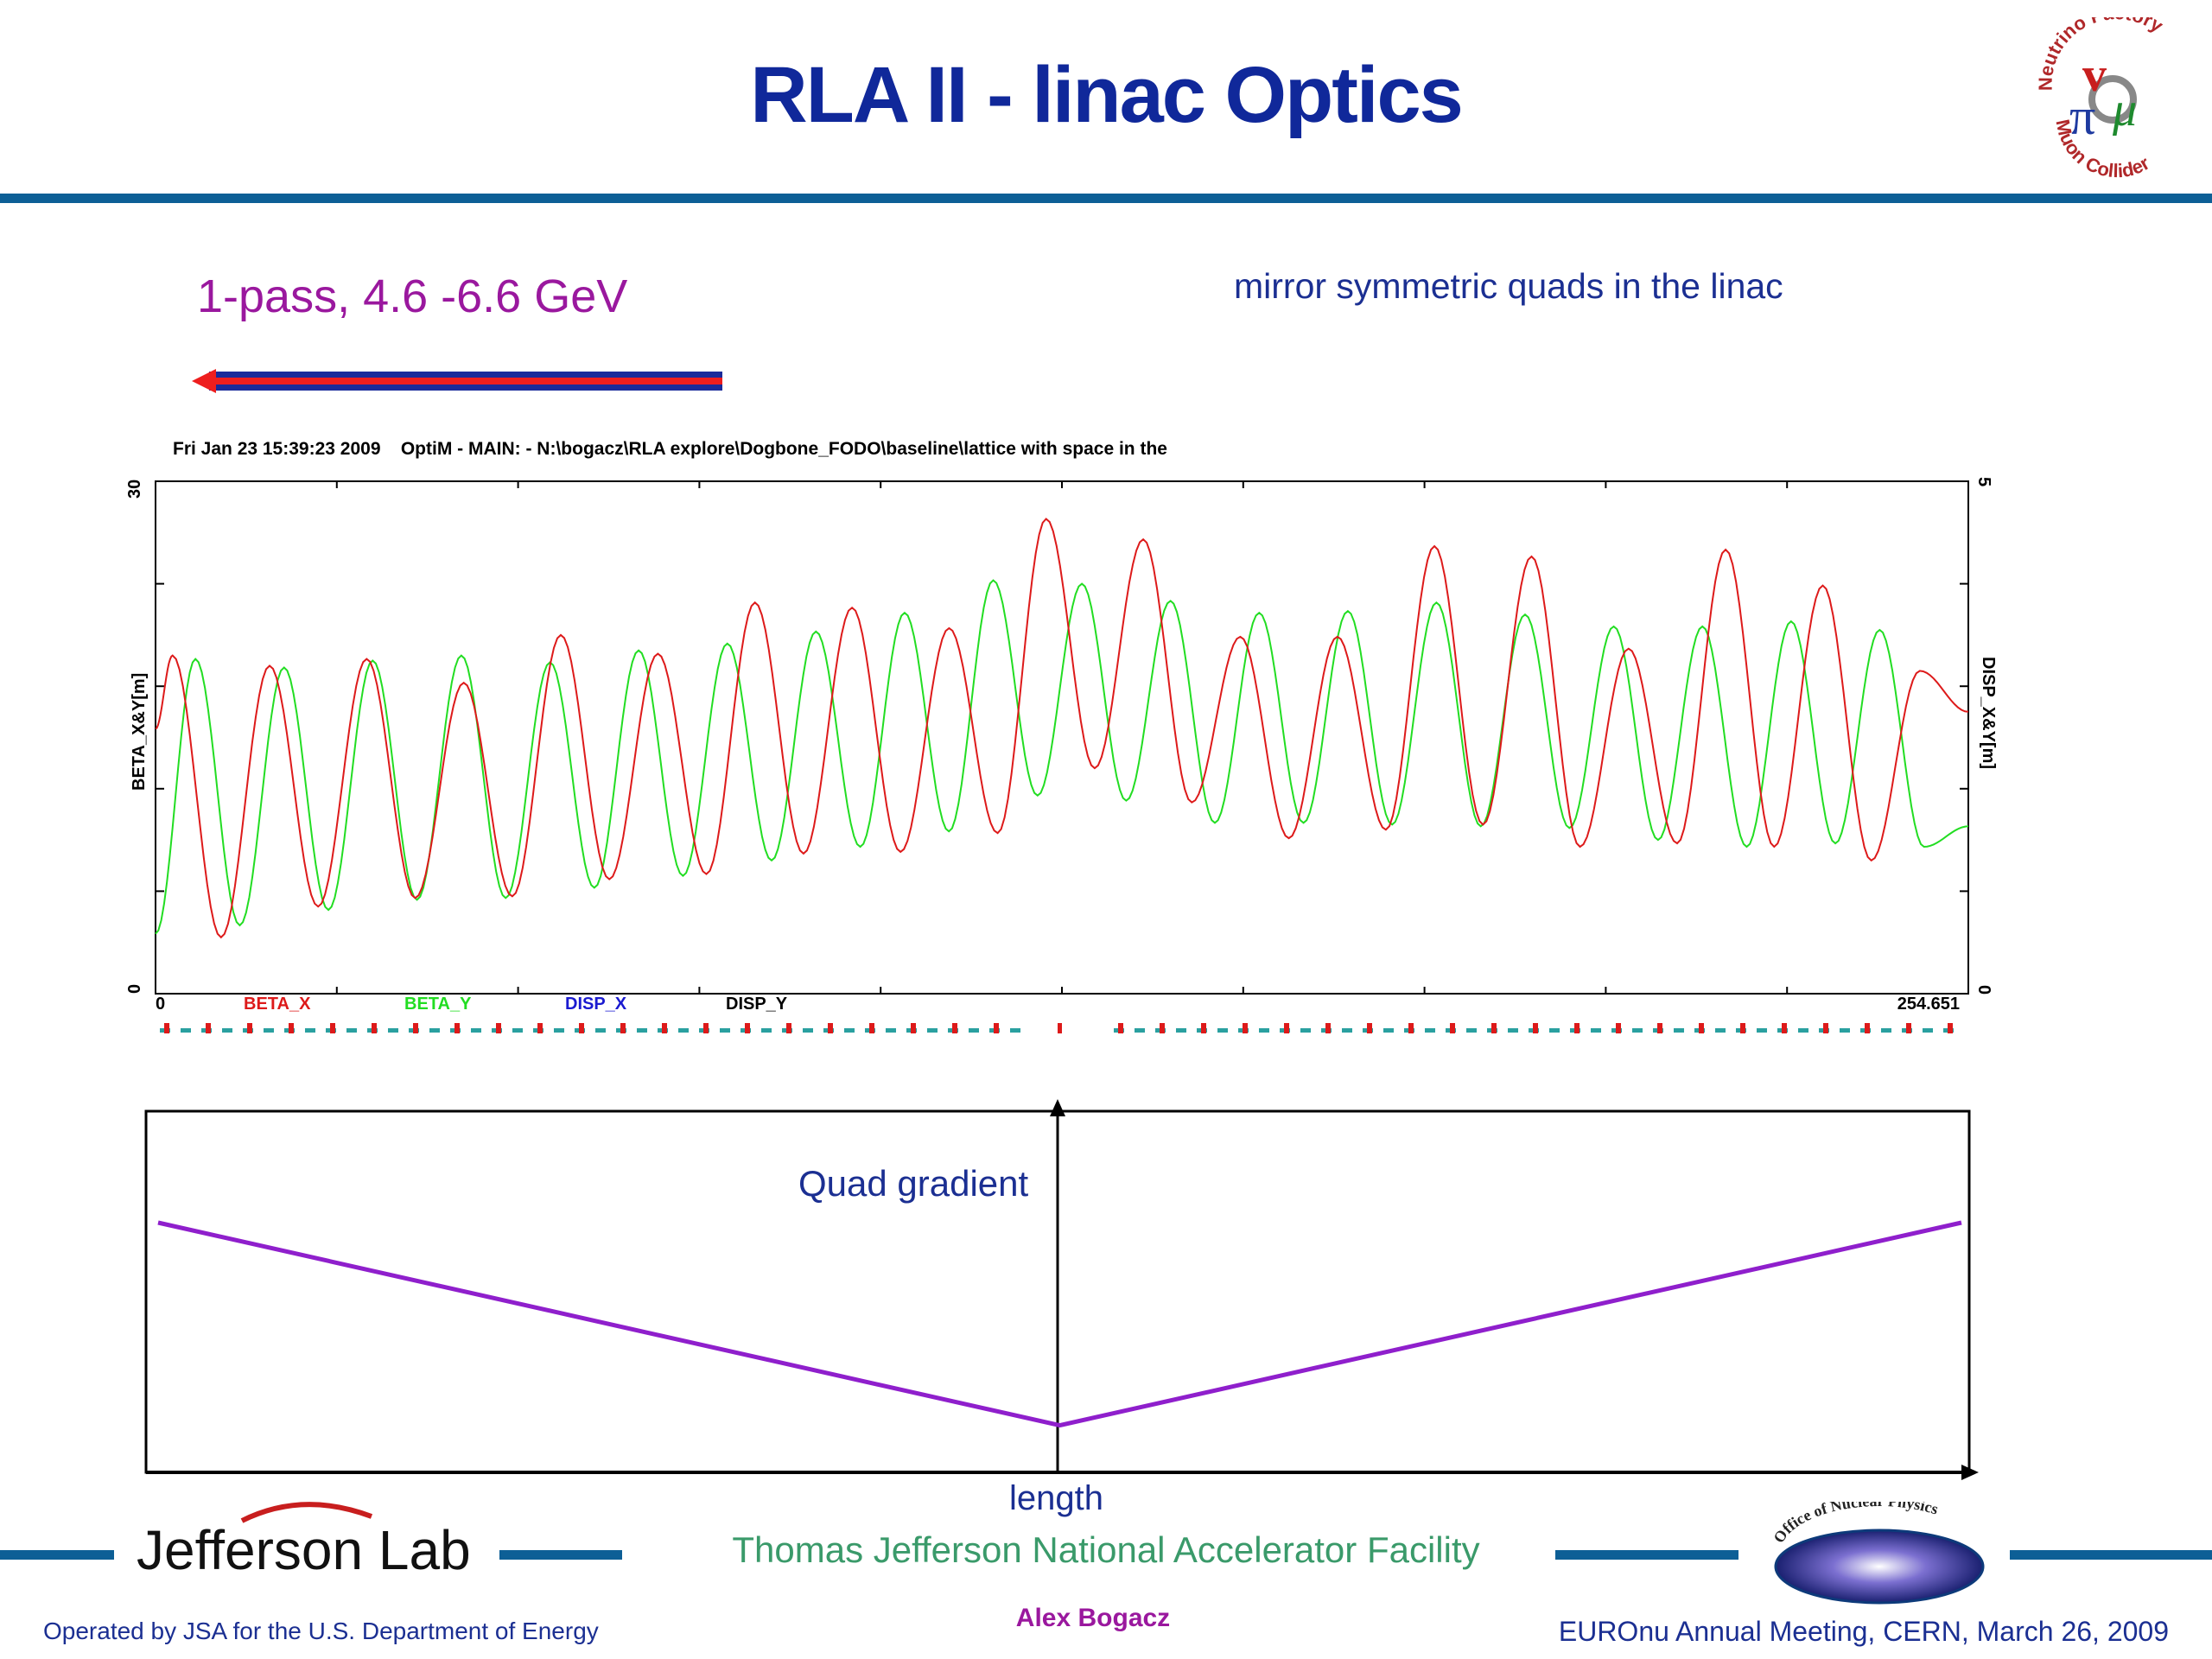 The image size is (2212, 1659). What do you see at coordinates (1970, 1472) in the screenshot?
I see `gradient-x-arrow-head` at bounding box center [1970, 1472].